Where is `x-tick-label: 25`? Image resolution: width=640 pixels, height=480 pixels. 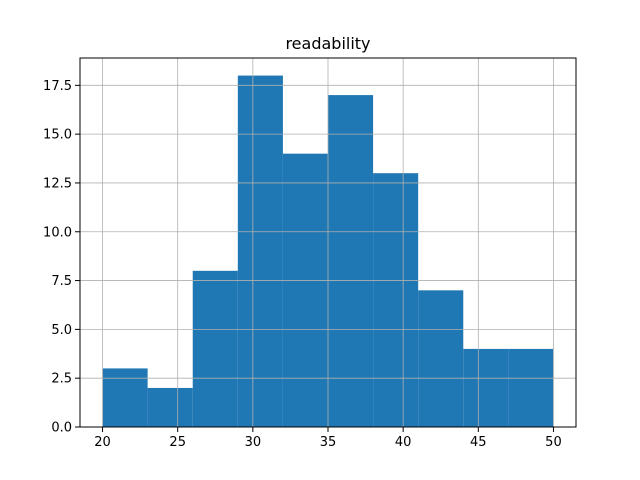
x-tick-label: 25 is located at coordinates (177, 442).